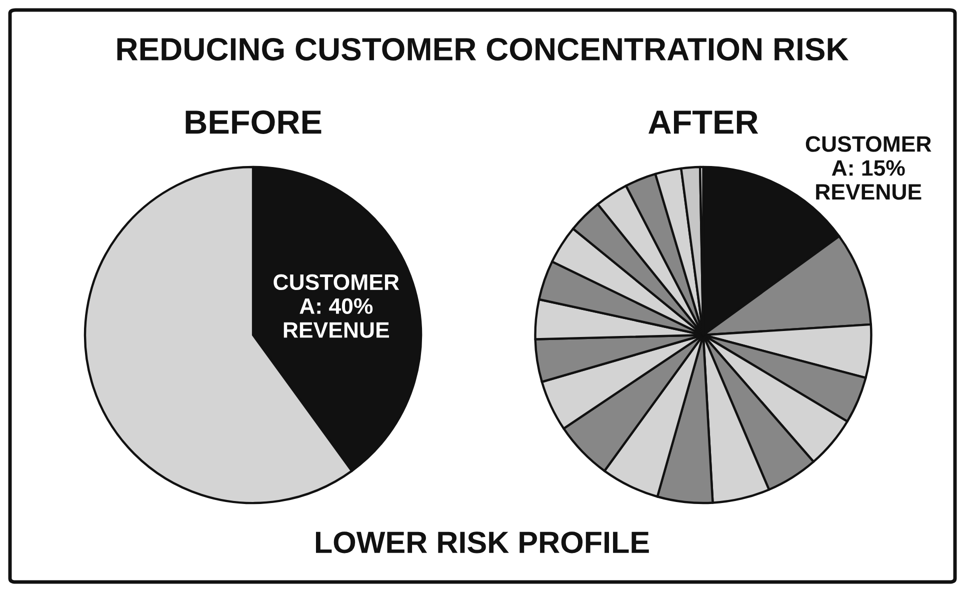 Image resolution: width=964 pixels, height=590 pixels. What do you see at coordinates (703, 122) in the screenshot?
I see `chart-subtitle: AFTER` at bounding box center [703, 122].